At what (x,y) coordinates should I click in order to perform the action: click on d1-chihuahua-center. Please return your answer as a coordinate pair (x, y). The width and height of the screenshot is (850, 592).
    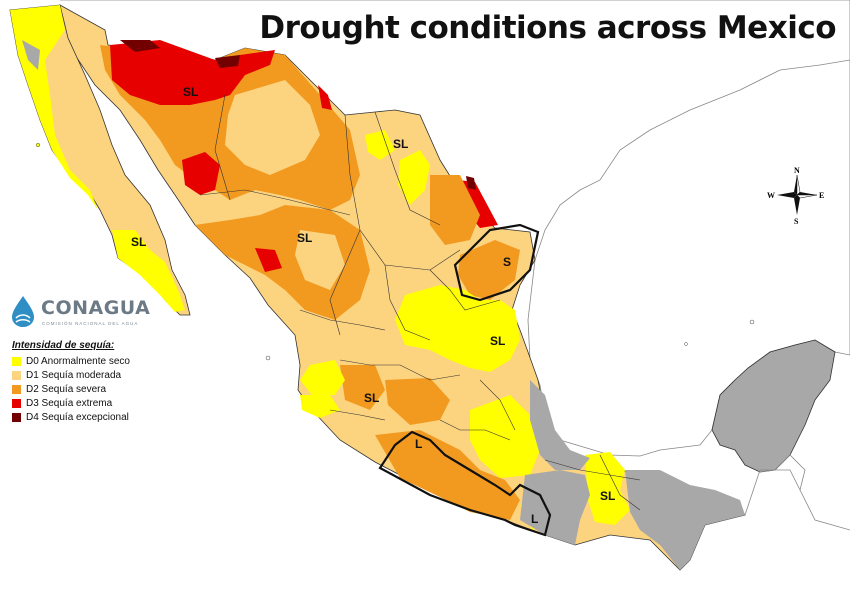
    Looking at the image, I should click on (272, 127).